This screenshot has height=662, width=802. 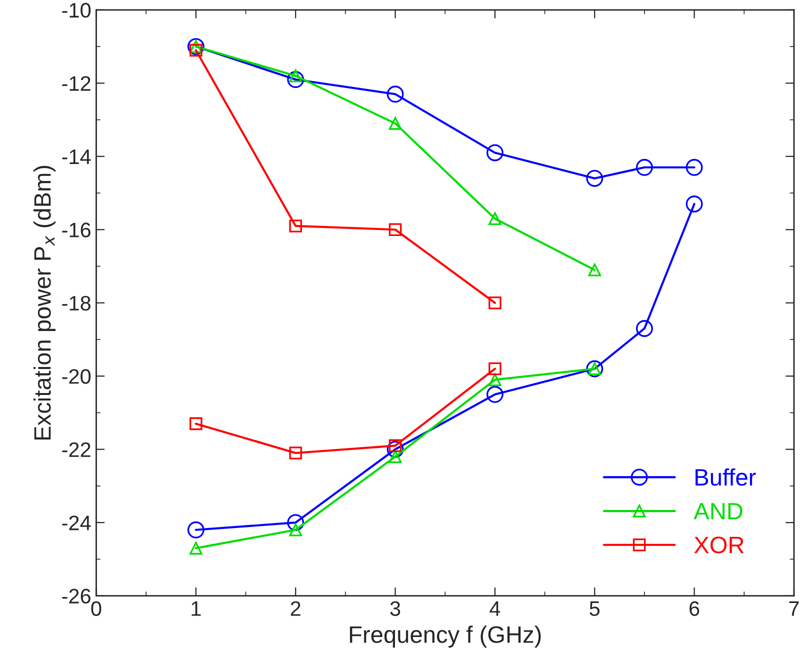 What do you see at coordinates (96, 608) in the screenshot?
I see `x-tick-label: 0` at bounding box center [96, 608].